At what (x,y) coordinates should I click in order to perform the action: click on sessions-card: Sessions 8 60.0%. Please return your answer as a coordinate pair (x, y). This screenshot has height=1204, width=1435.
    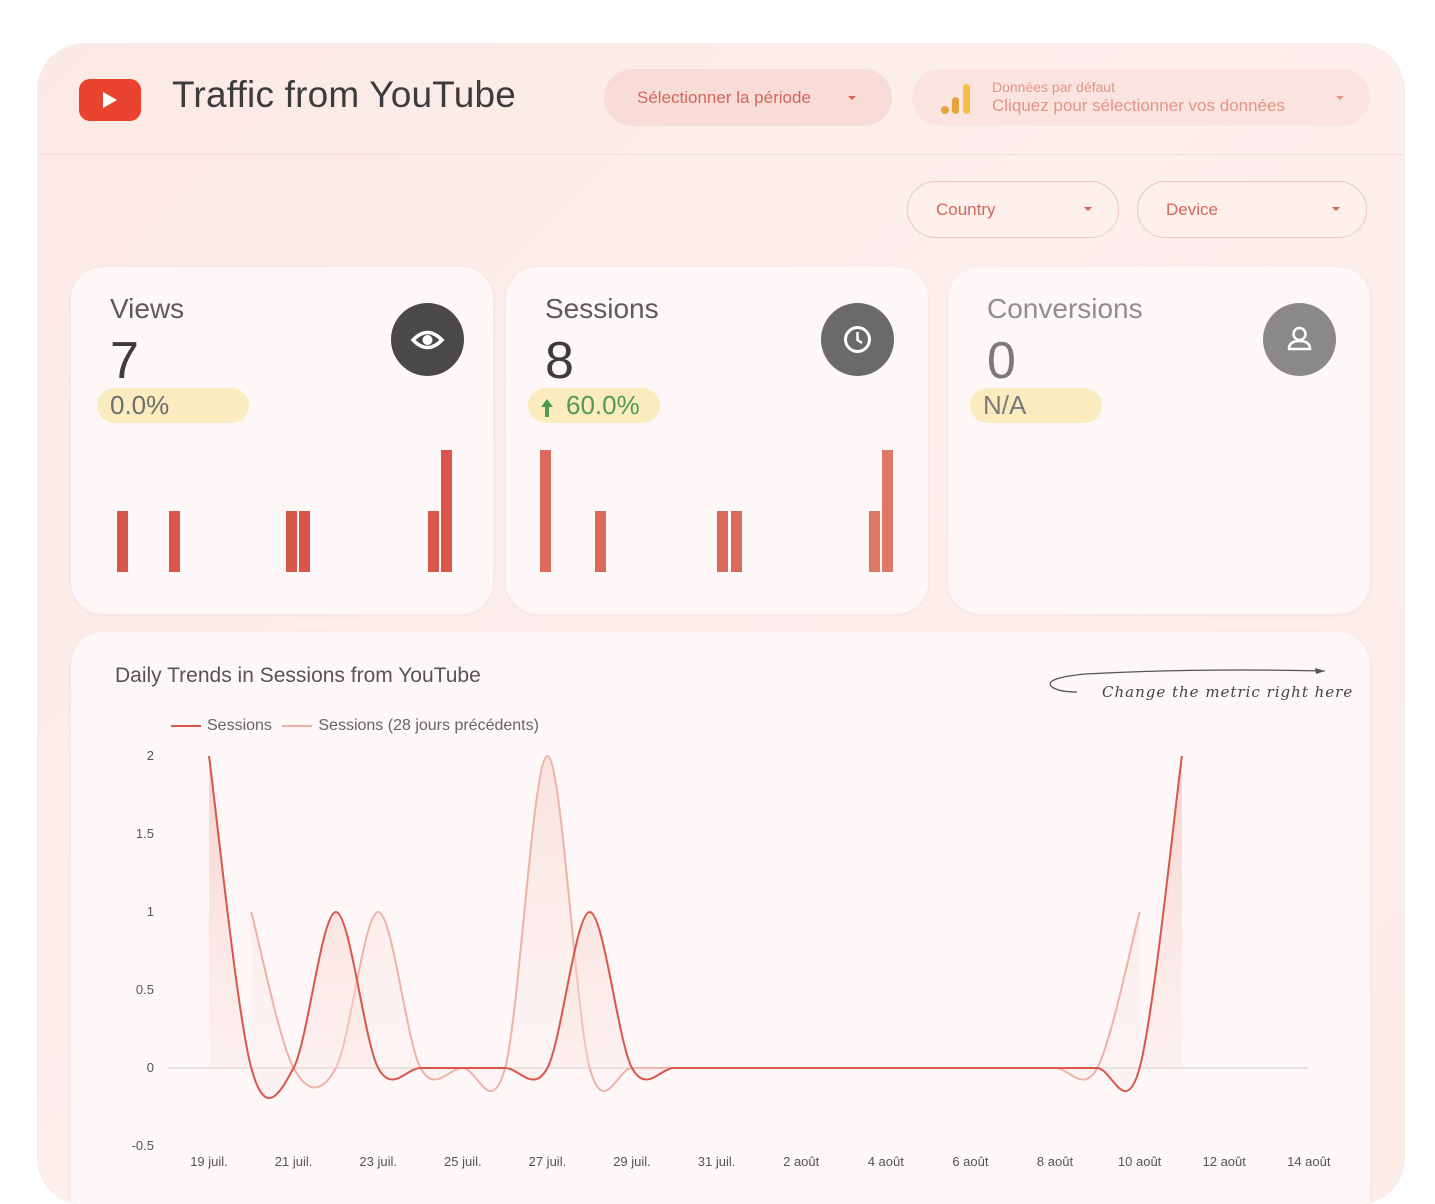
    Looking at the image, I should click on (717, 440).